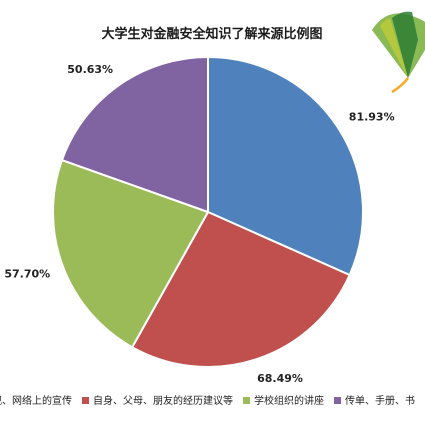 This screenshot has width=425, height=425. I want to click on data-label: 57.70%, so click(27, 274).